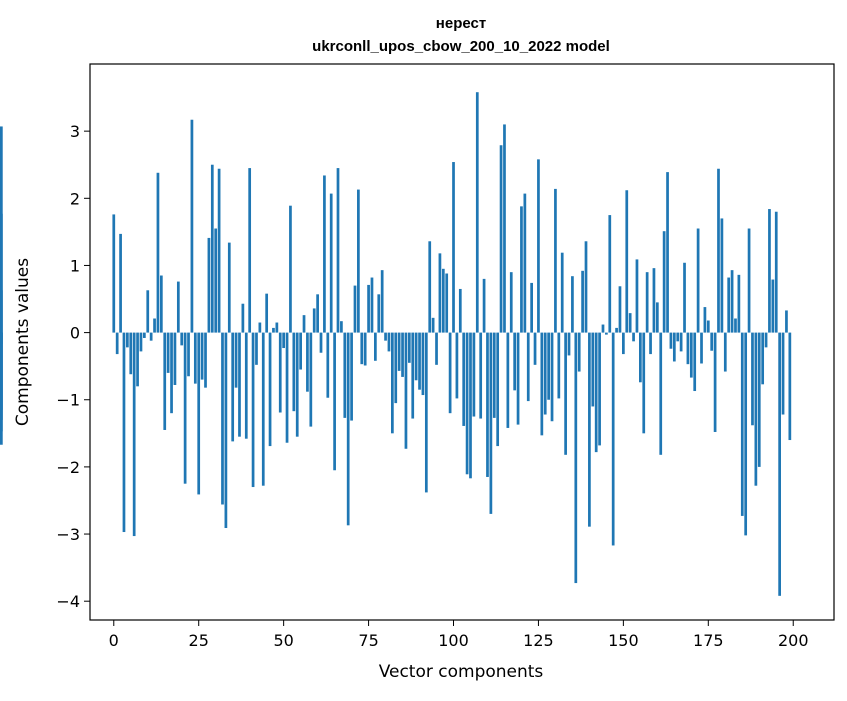  I want to click on x-tick-label: 200, so click(793, 640).